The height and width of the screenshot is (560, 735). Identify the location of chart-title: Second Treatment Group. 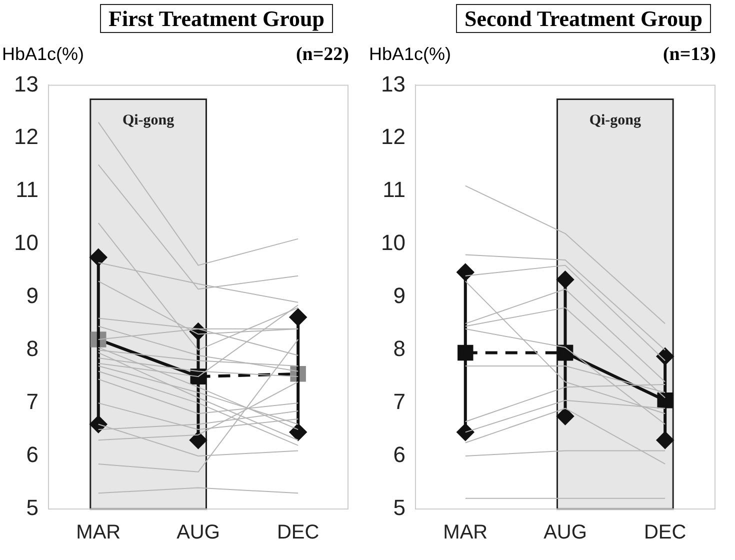
(584, 18).